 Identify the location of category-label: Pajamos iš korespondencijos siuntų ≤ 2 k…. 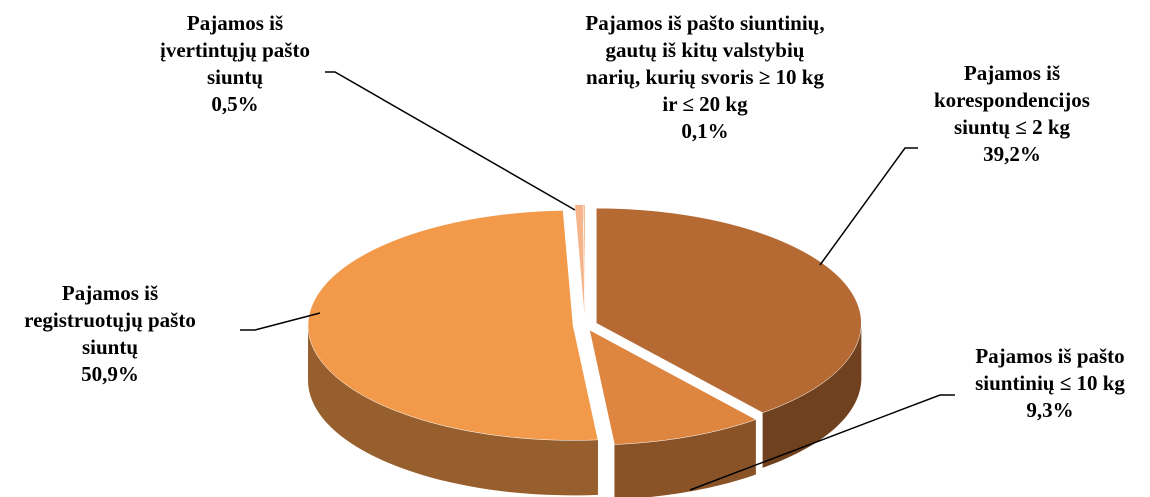
(1012, 100).